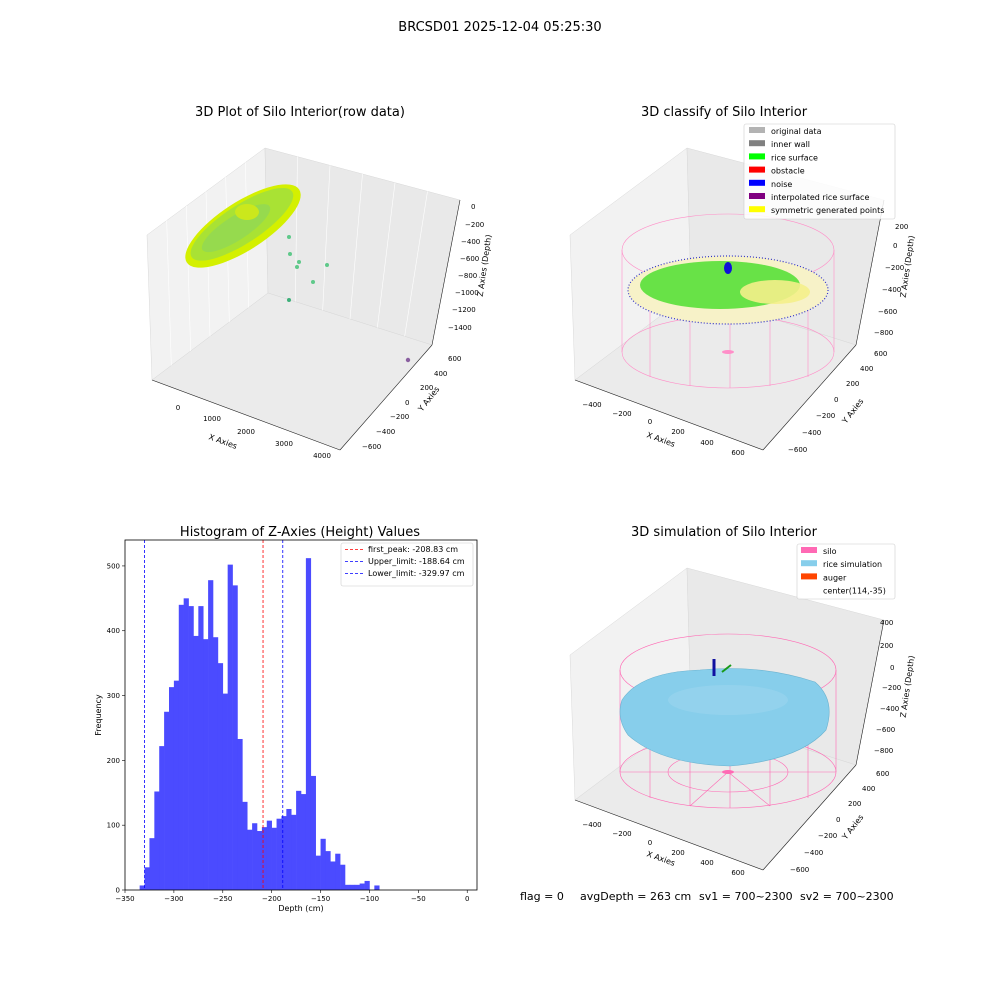  What do you see at coordinates (124, 899) in the screenshot?
I see `histogram-x-tick-label: −350` at bounding box center [124, 899].